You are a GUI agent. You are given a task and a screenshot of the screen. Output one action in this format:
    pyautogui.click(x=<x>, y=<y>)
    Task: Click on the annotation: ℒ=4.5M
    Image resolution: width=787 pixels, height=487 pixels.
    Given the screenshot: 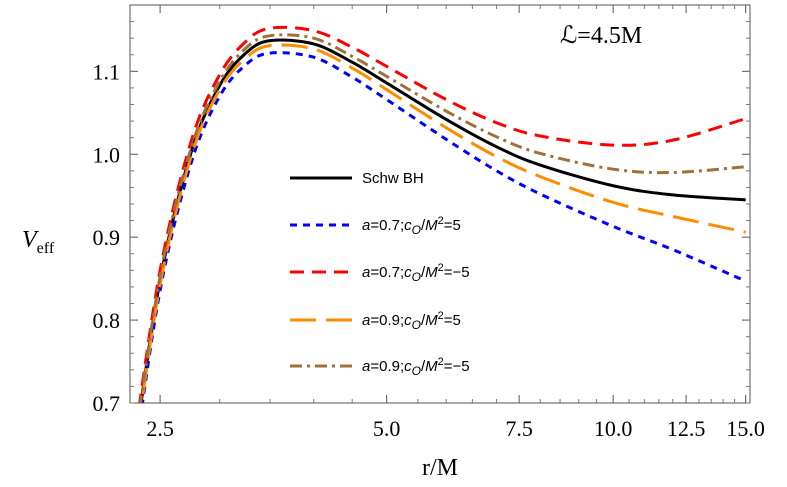 What is the action you would take?
    pyautogui.click(x=601, y=36)
    